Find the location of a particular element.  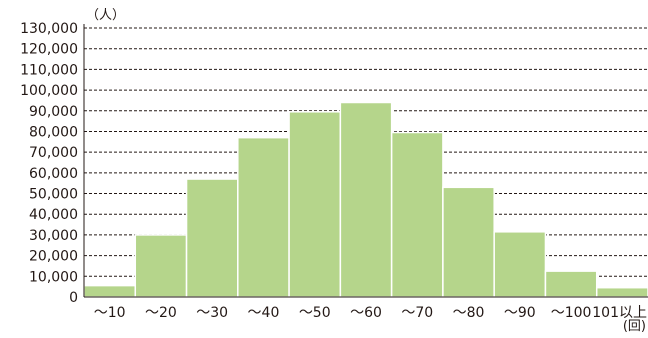

x-tick-label: ～20 is located at coordinates (161, 313).